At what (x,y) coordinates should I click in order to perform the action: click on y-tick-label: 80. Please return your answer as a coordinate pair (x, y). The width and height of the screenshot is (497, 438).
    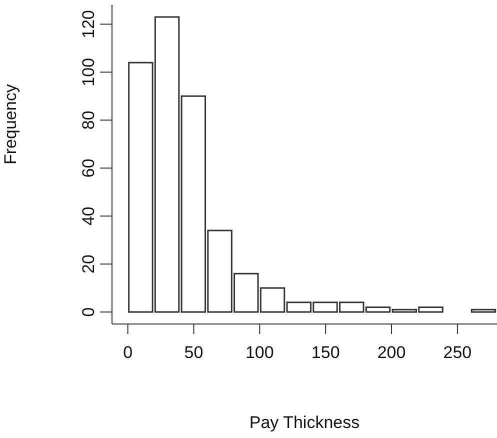
    Looking at the image, I should click on (88, 120).